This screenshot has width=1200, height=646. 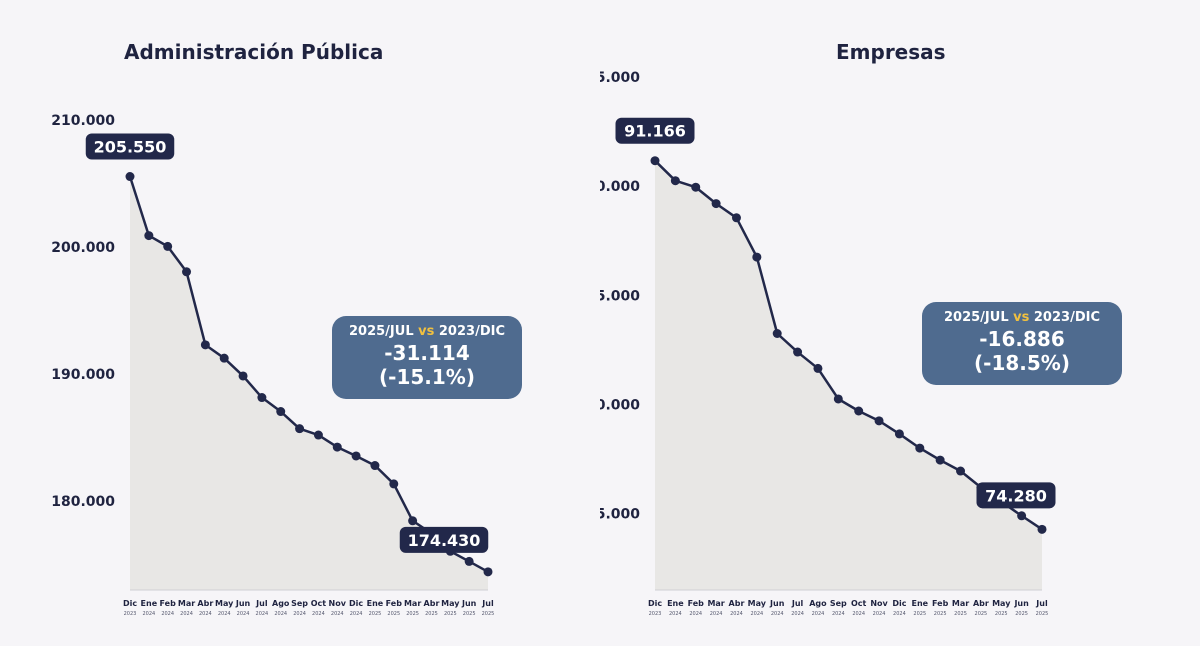 What do you see at coordinates (1022, 351) in the screenshot?
I see `callout-delta: -16.886 (-18.5%)` at bounding box center [1022, 351].